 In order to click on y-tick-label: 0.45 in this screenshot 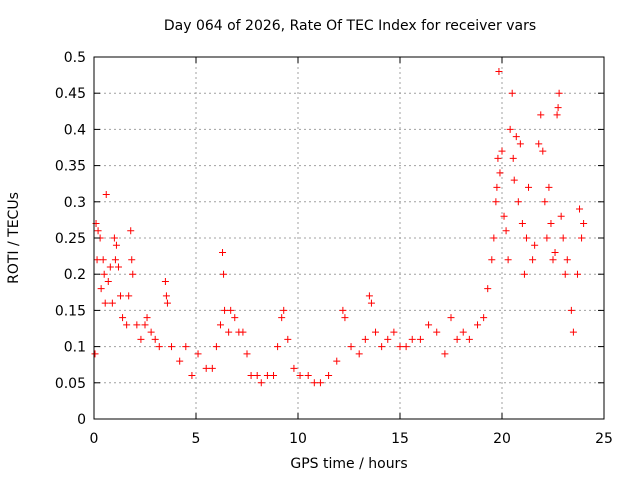, I will do `click(70, 94)`.